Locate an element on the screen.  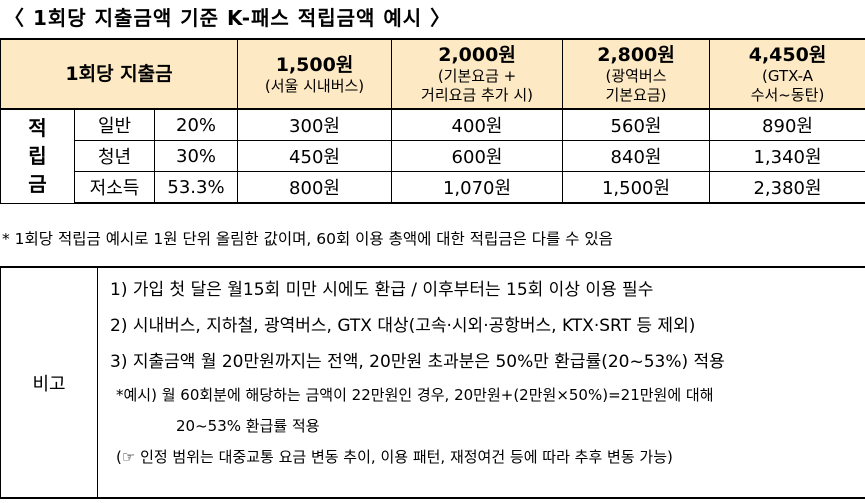
side-label-cell: 적 립 금 is located at coordinates (37, 156).